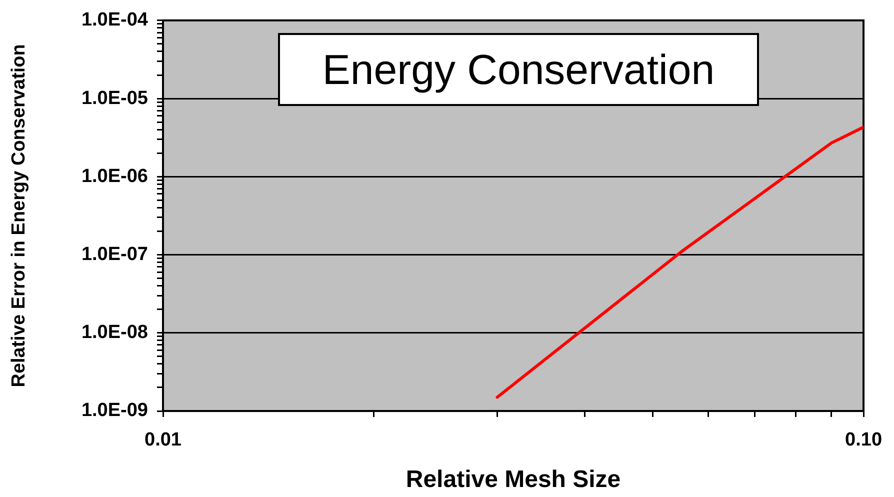 The width and height of the screenshot is (894, 497). Describe the element at coordinates (518, 70) in the screenshot. I see `text: Energy Conservation` at that location.